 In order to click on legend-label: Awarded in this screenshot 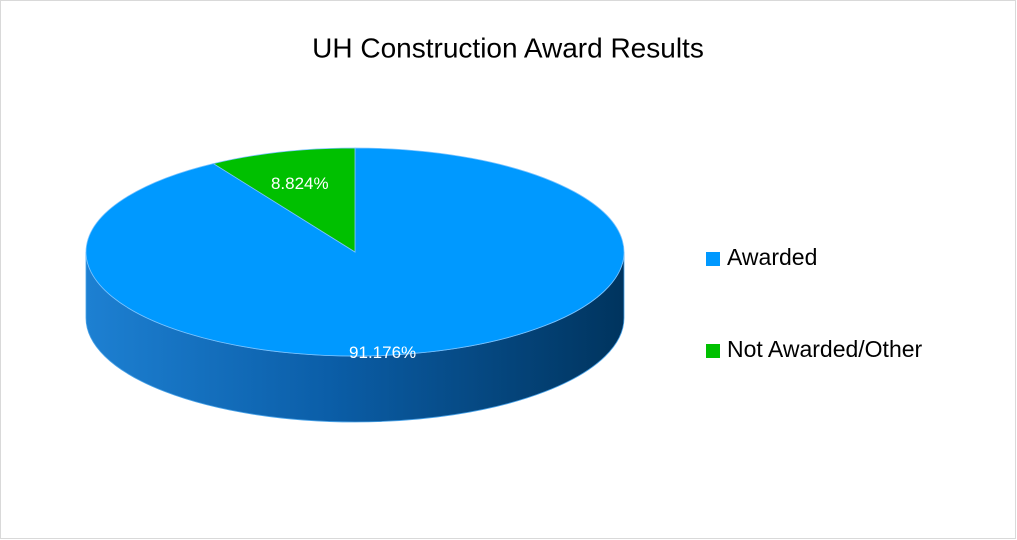, I will do `click(772, 257)`.